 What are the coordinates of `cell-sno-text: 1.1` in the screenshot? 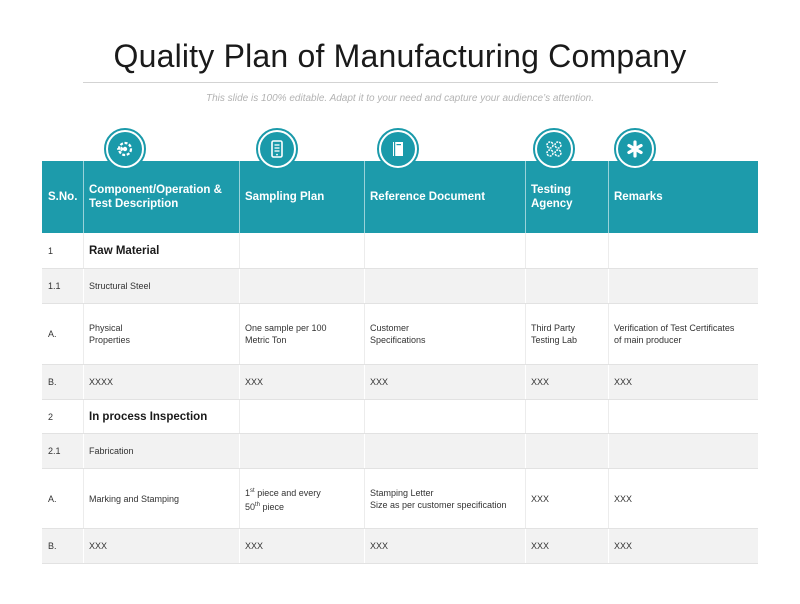 It's located at (54, 286).